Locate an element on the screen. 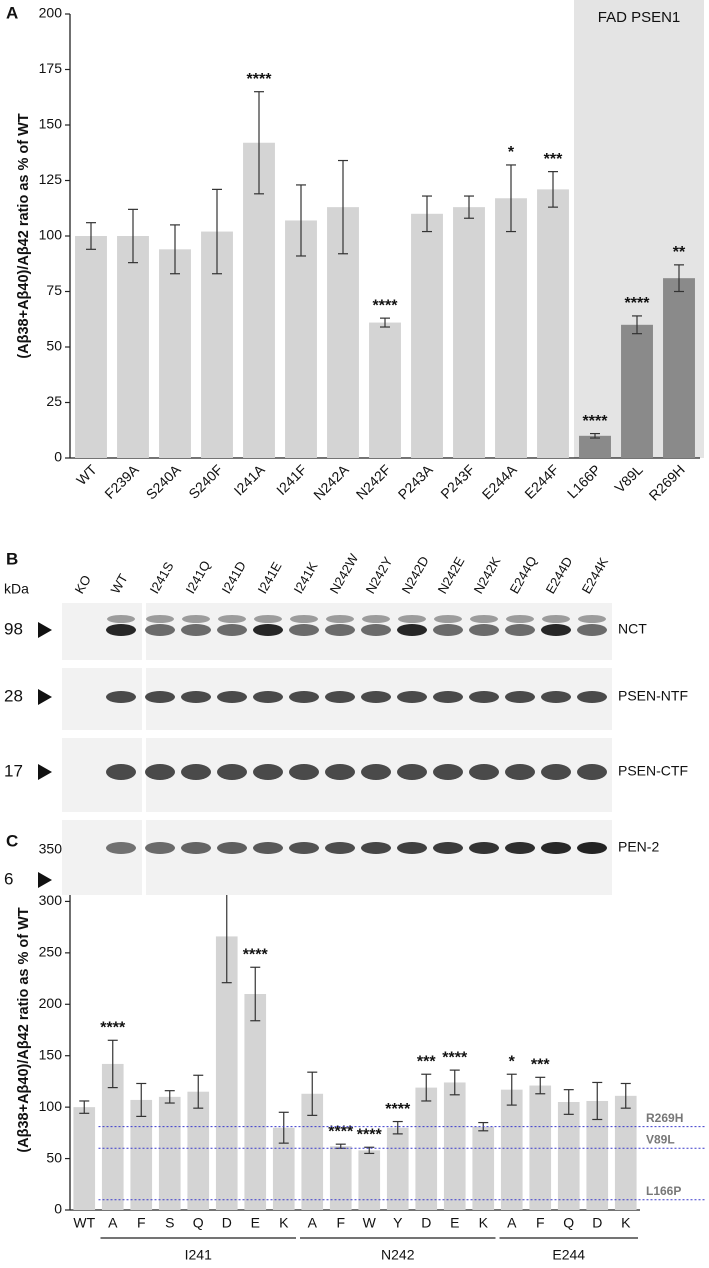 Image resolution: width=709 pixels, height=1268 pixels. x-tick-label: E244A is located at coordinates (500, 482).